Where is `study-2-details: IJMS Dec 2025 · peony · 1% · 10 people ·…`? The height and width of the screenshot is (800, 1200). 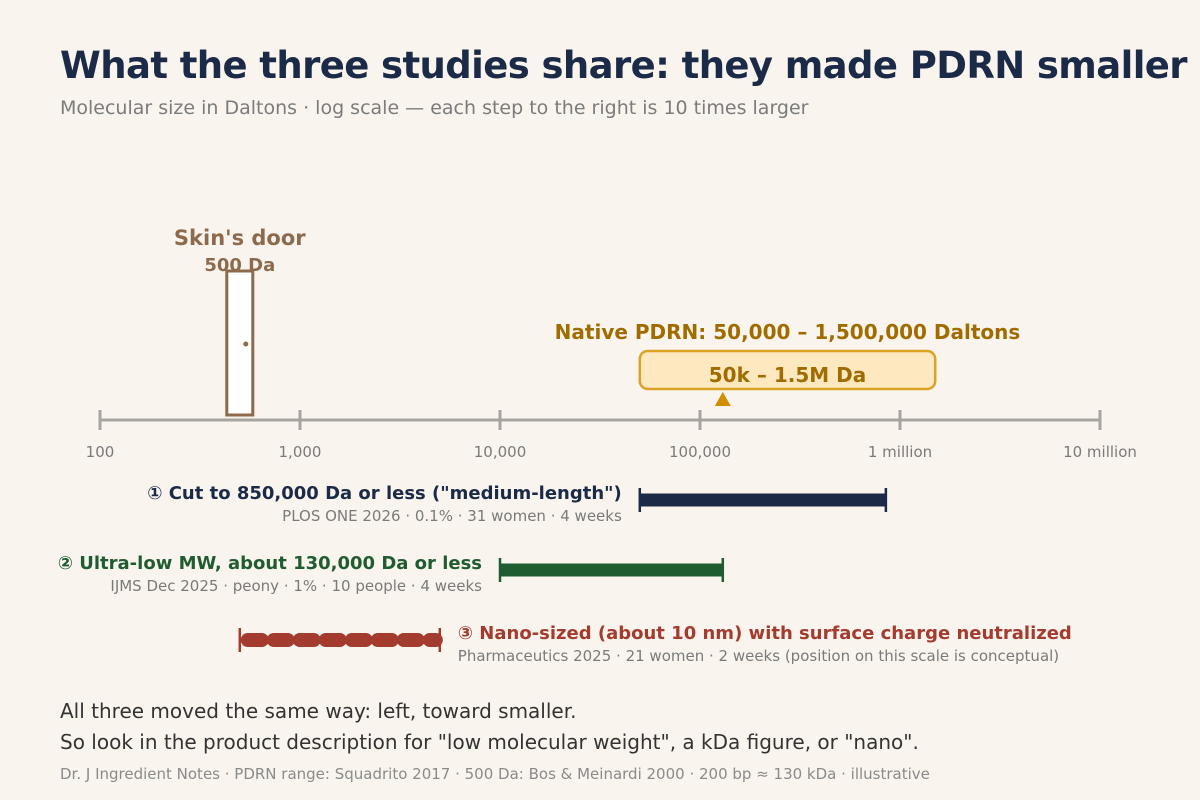 study-2-details: IJMS Dec 2025 · peony · 1% · 10 people ·… is located at coordinates (296, 586).